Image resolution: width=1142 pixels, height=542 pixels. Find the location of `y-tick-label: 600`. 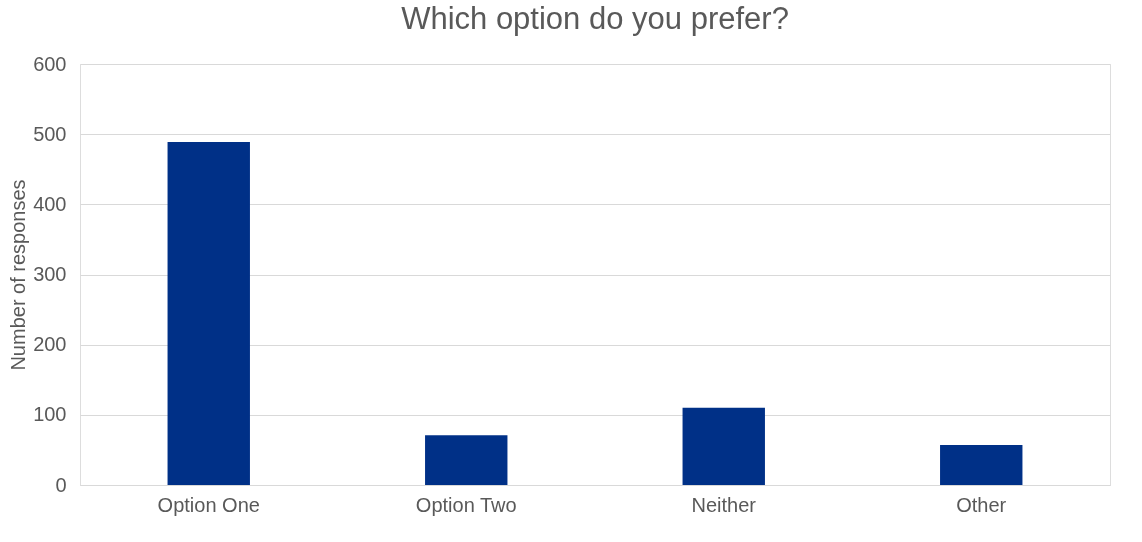

y-tick-label: 600 is located at coordinates (50, 63).